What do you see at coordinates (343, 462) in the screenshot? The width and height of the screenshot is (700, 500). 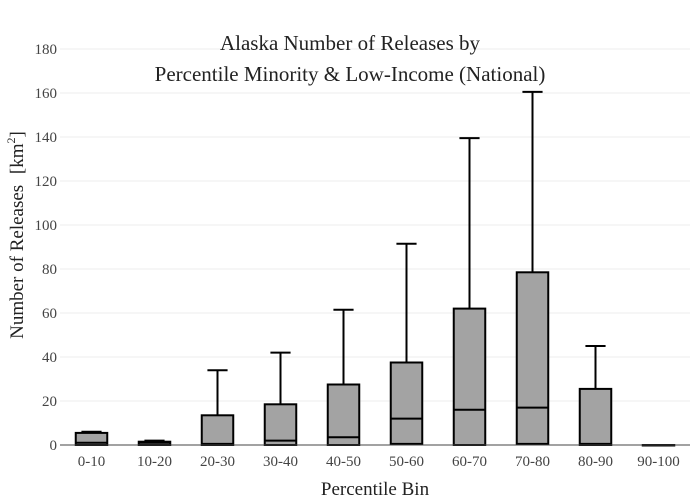 I see `x-tick-label: 40-50` at bounding box center [343, 462].